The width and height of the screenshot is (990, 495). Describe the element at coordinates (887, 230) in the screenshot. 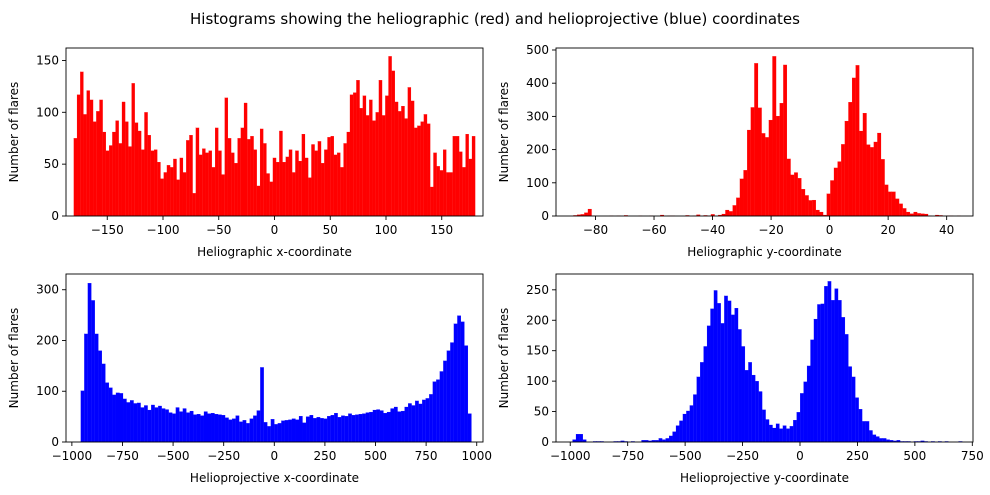

I see `x-tick-label: 20` at that location.